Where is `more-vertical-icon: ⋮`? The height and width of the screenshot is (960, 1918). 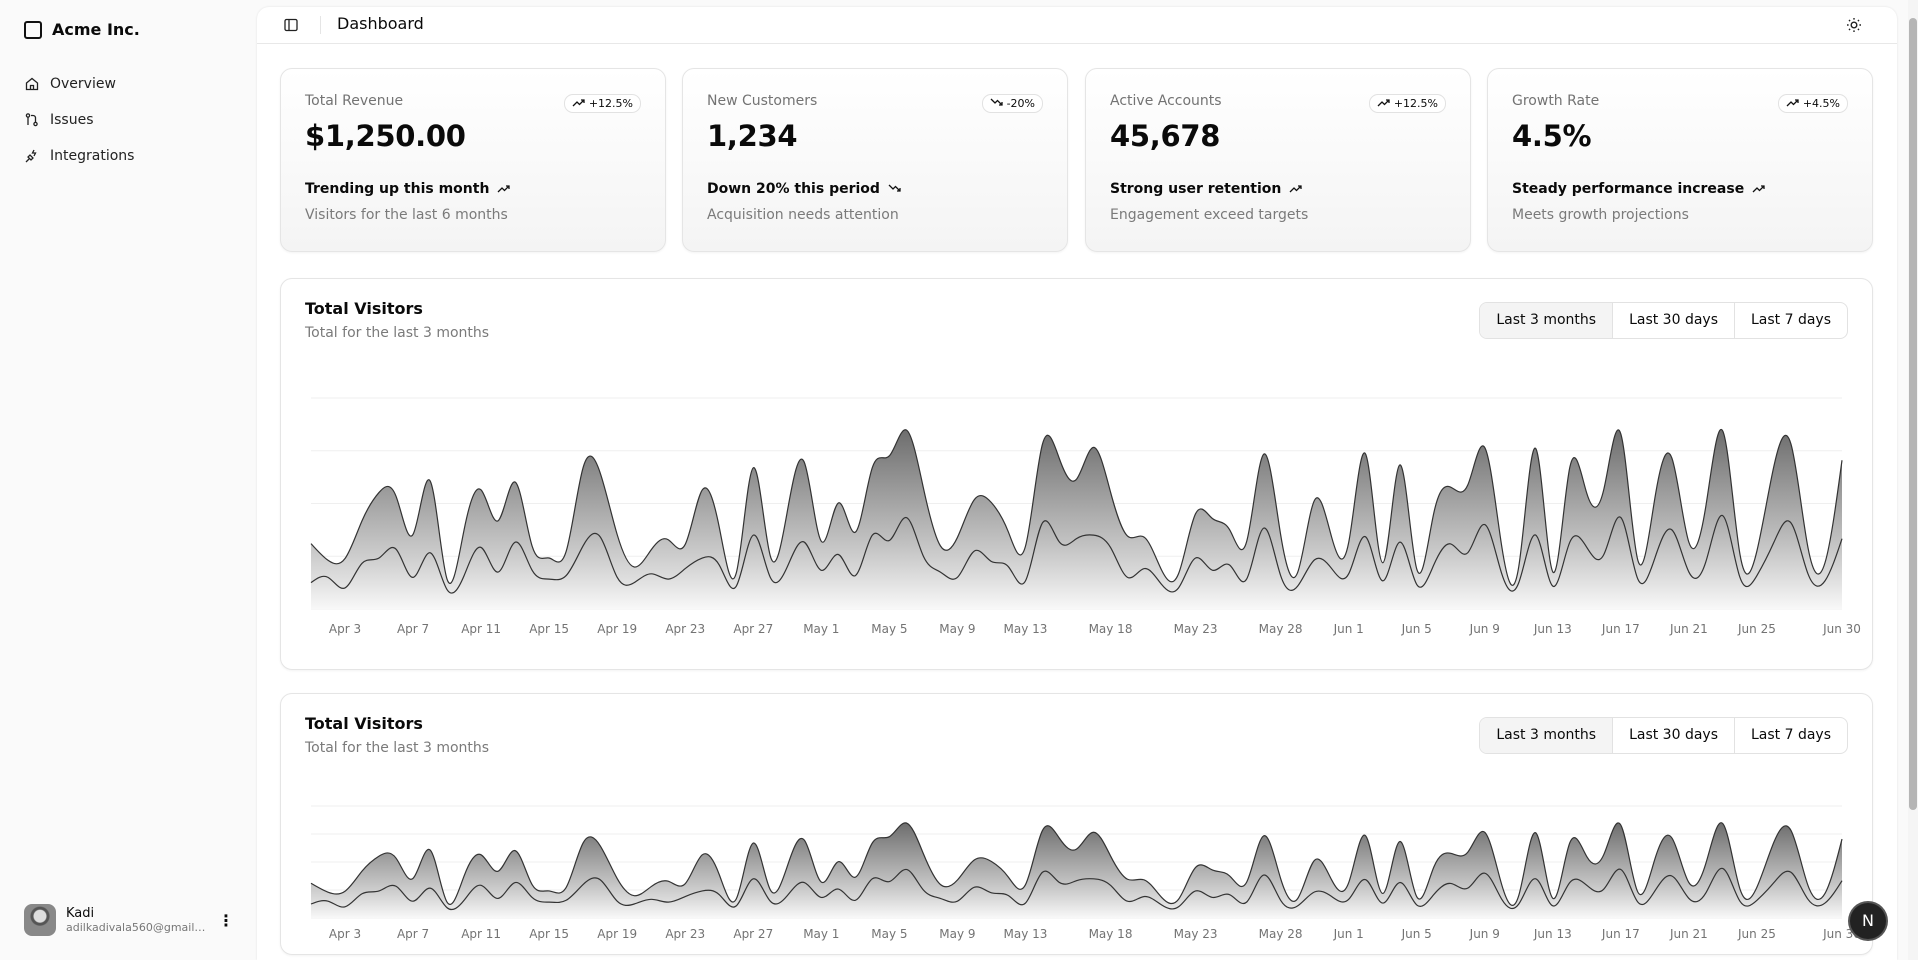 more-vertical-icon: ⋮ is located at coordinates (226, 920).